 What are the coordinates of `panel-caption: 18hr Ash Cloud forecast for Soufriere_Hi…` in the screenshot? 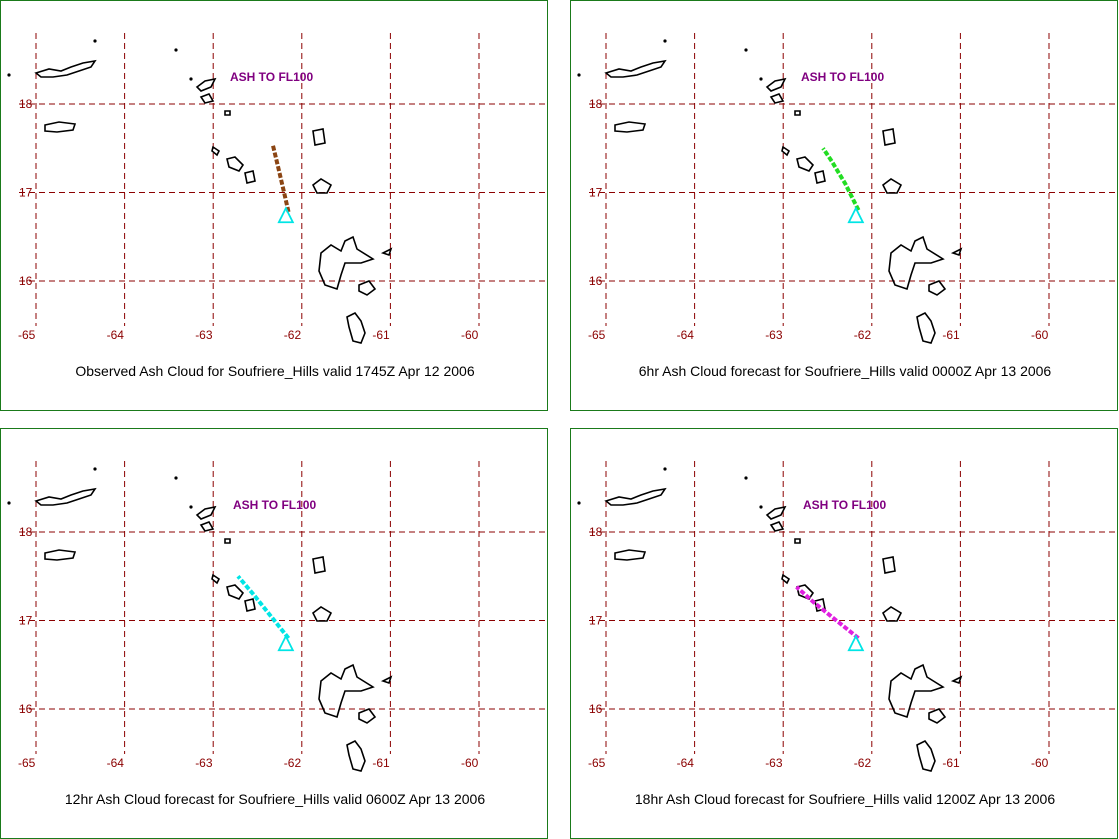 It's located at (845, 799).